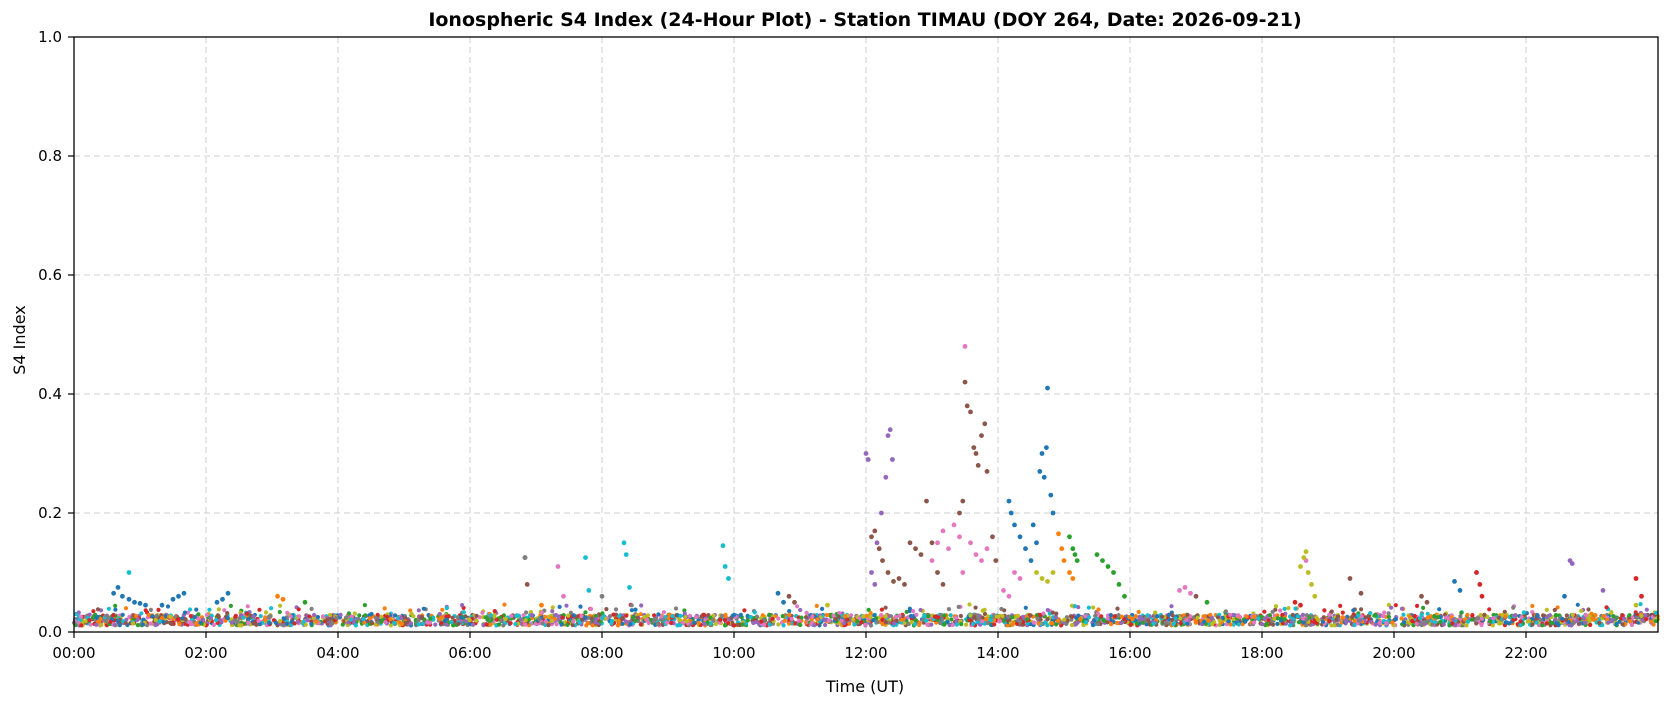  I want to click on y-axis-label: S4 Index, so click(19, 339).